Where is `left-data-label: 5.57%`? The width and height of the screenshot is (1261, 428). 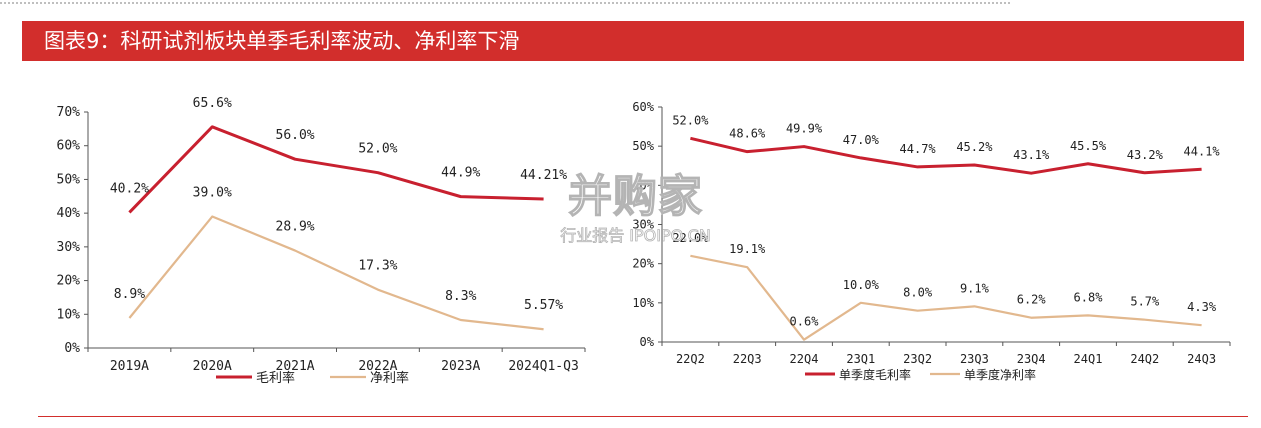
left-data-label: 5.57% is located at coordinates (543, 305).